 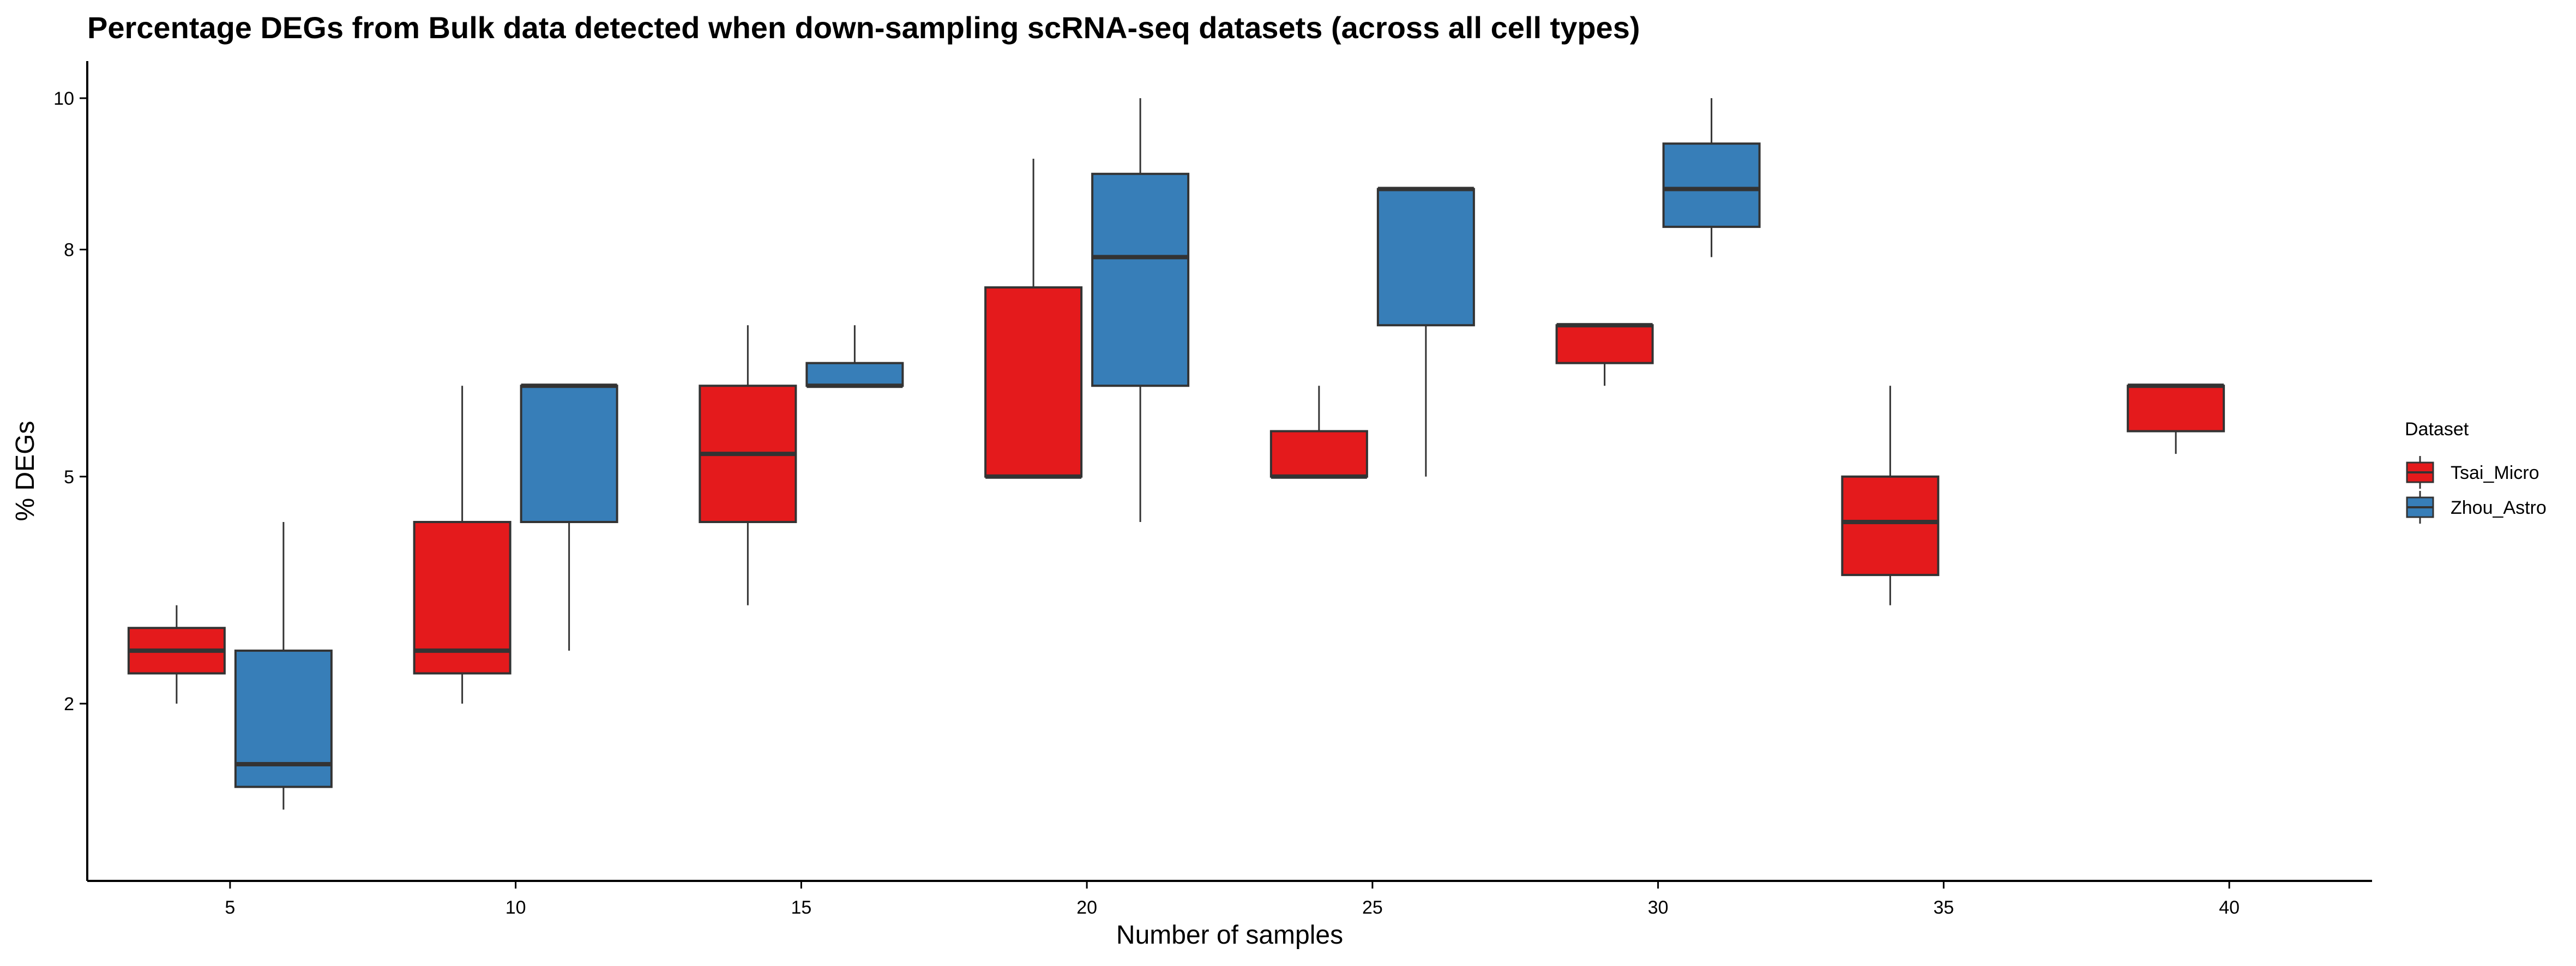 I want to click on x-tick-label: 10, so click(x=515, y=907).